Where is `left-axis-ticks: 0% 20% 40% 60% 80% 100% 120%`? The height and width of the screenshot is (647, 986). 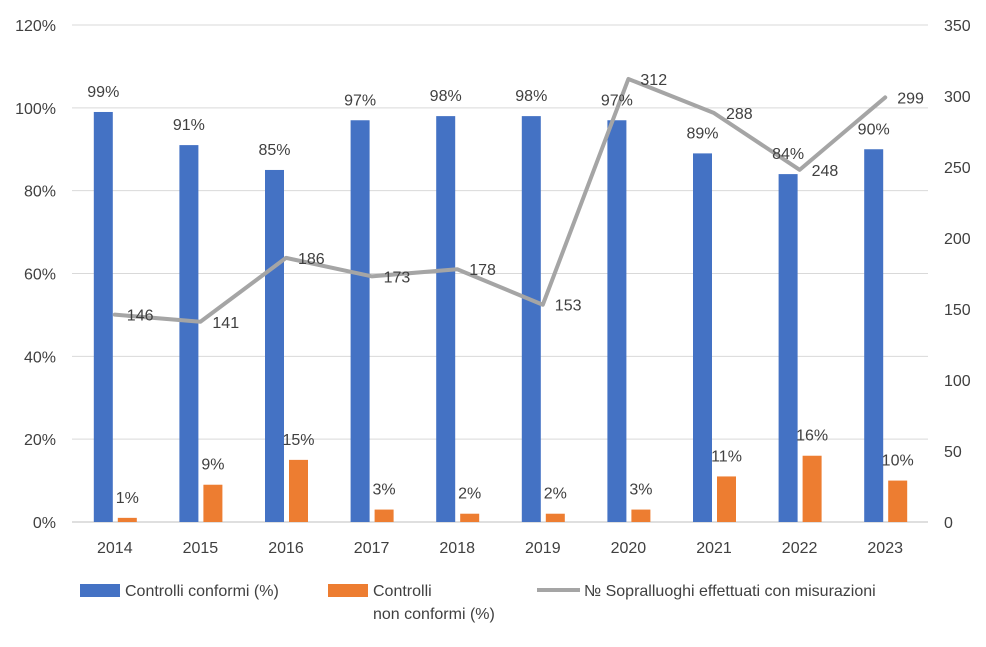 left-axis-ticks: 0% 20% 40% 60% 80% 100% 120% is located at coordinates (35, 275).